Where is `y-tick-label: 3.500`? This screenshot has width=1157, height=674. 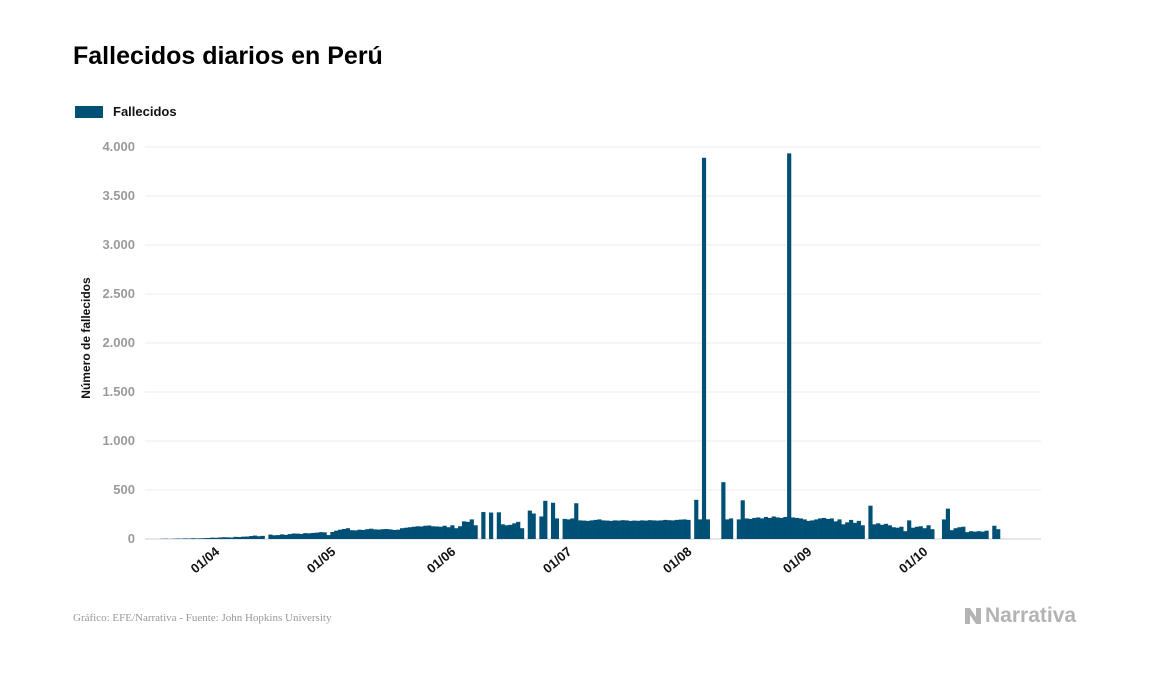
y-tick-label: 3.500 is located at coordinates (118, 195).